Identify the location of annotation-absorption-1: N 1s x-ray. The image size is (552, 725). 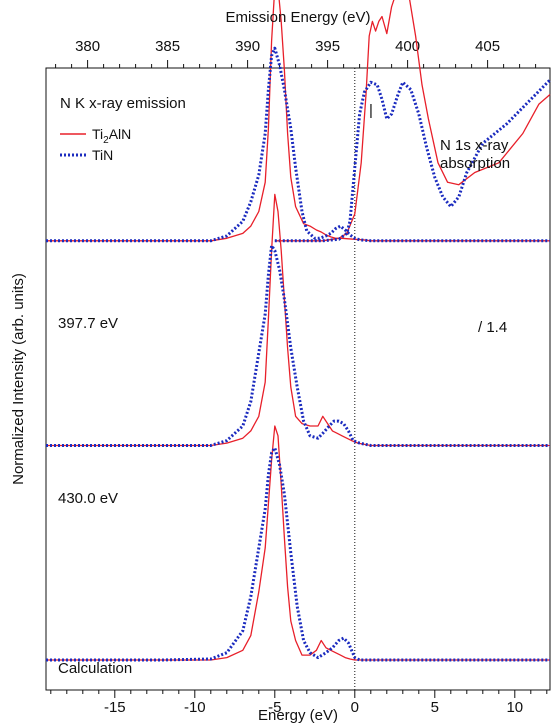
(474, 145).